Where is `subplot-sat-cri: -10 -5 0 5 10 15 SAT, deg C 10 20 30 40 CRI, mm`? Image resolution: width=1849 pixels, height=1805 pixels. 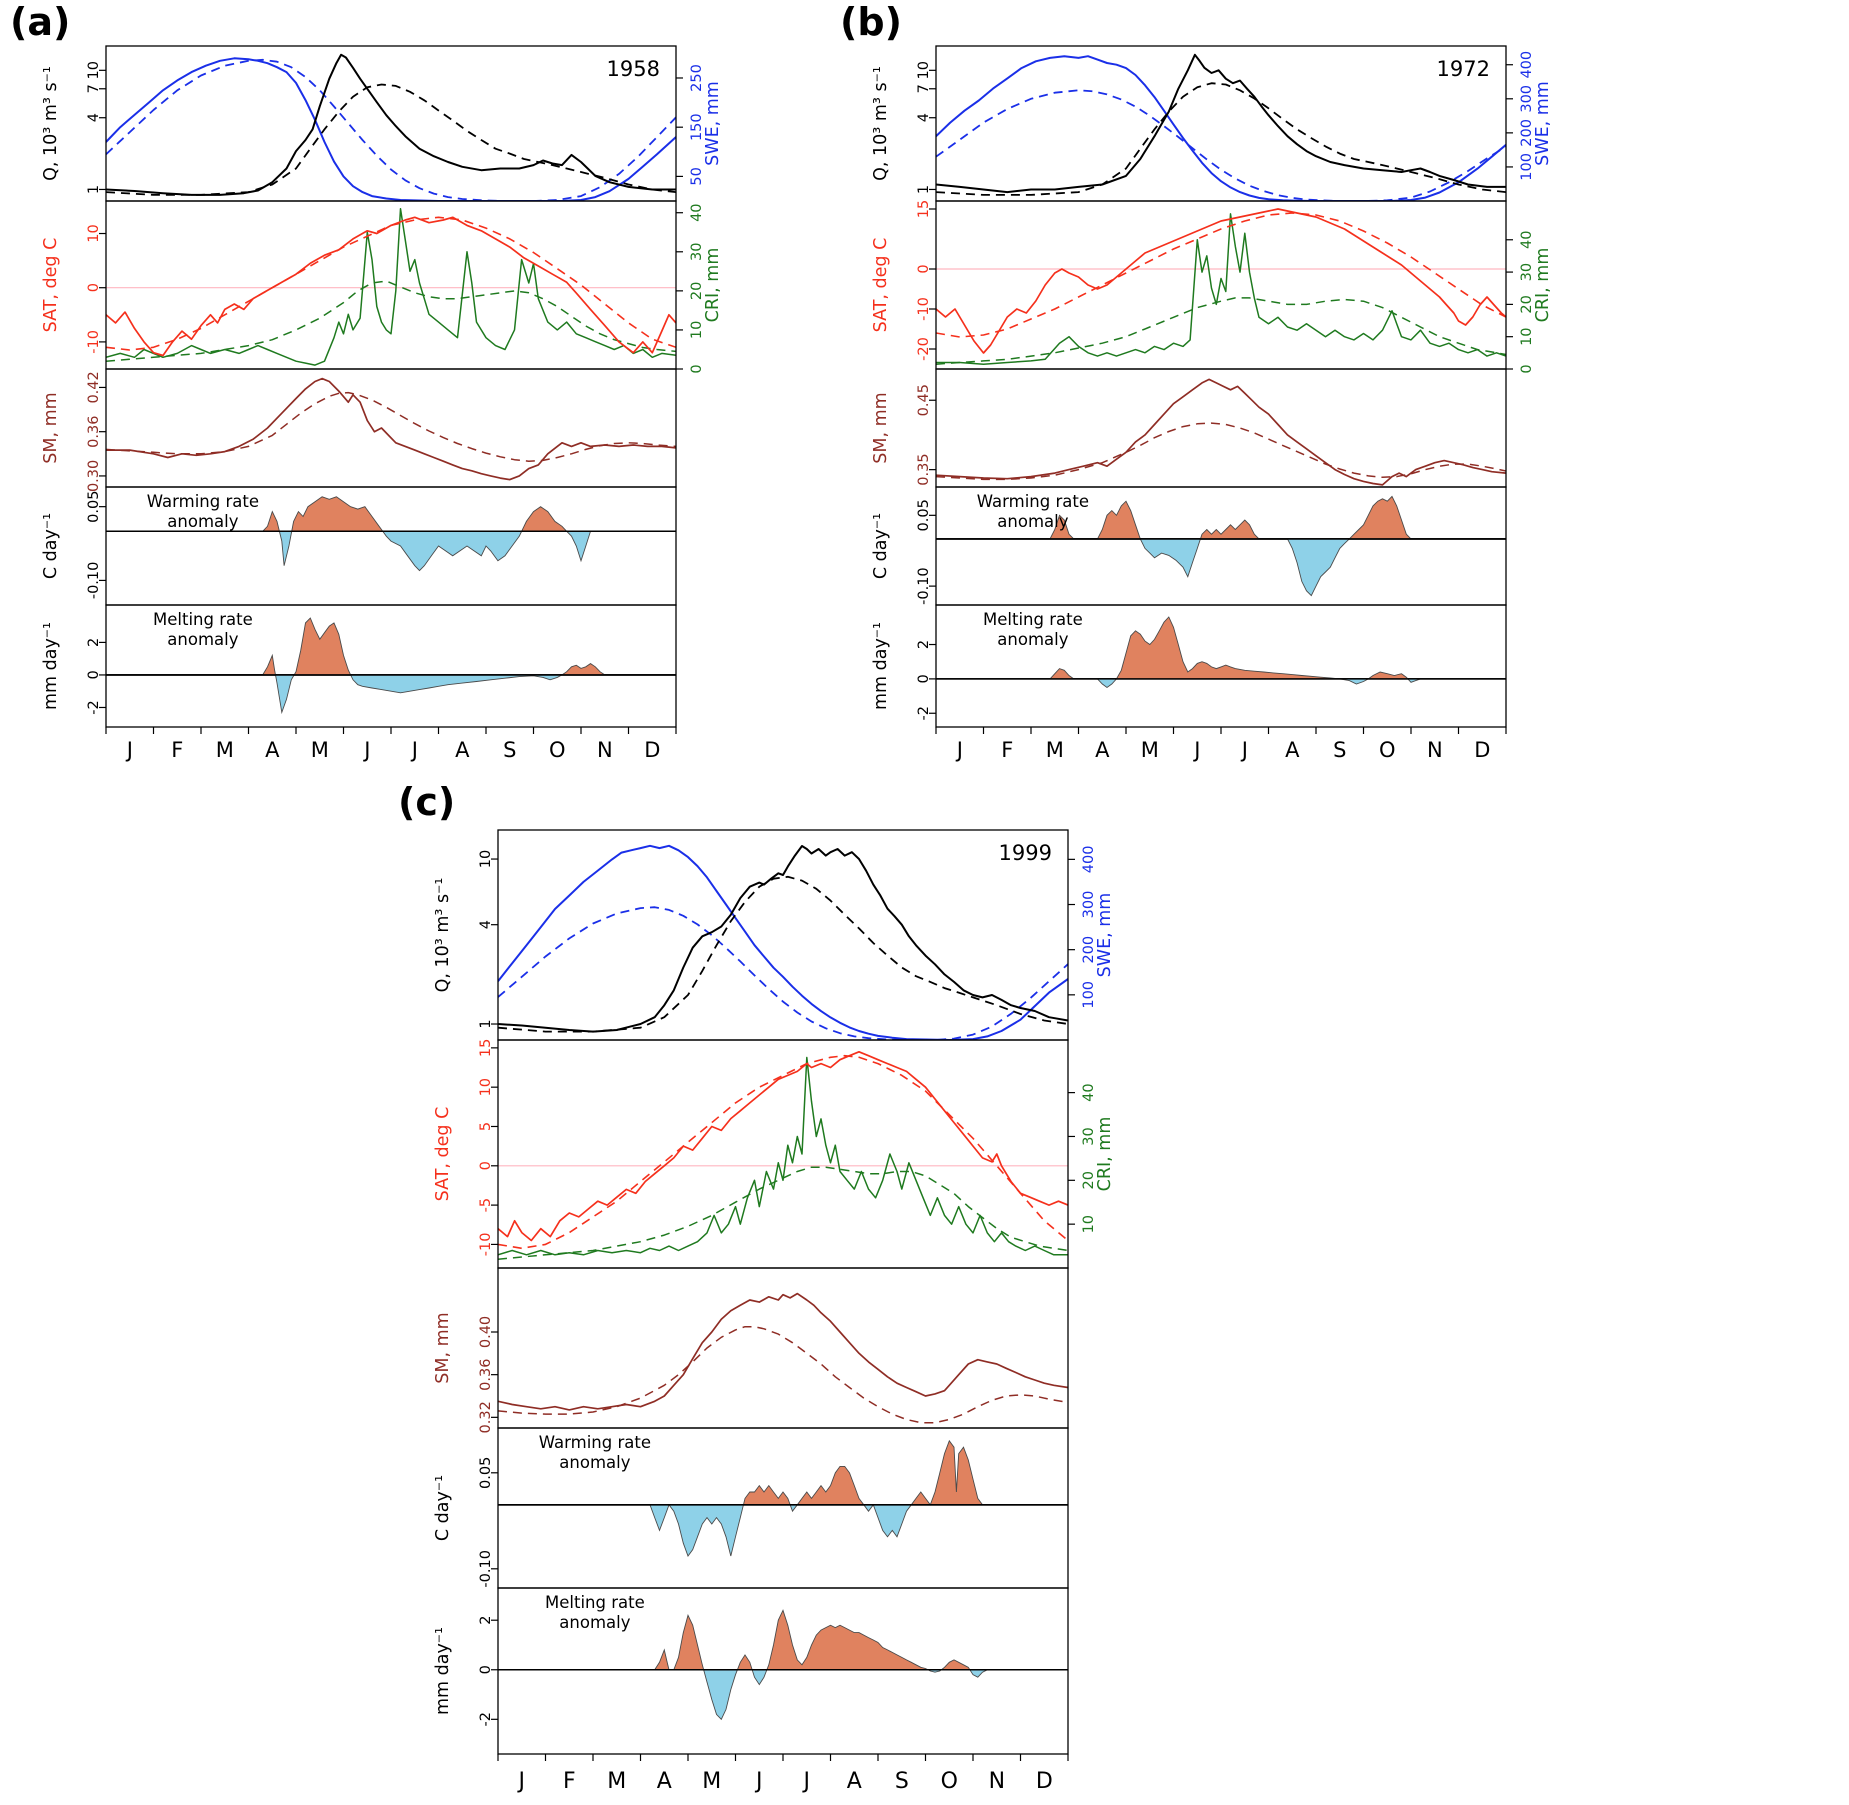
subplot-sat-cri: -10 -5 0 5 10 15 SAT, deg C 10 20 30 40 CRI, mm is located at coordinates (774, 1154).